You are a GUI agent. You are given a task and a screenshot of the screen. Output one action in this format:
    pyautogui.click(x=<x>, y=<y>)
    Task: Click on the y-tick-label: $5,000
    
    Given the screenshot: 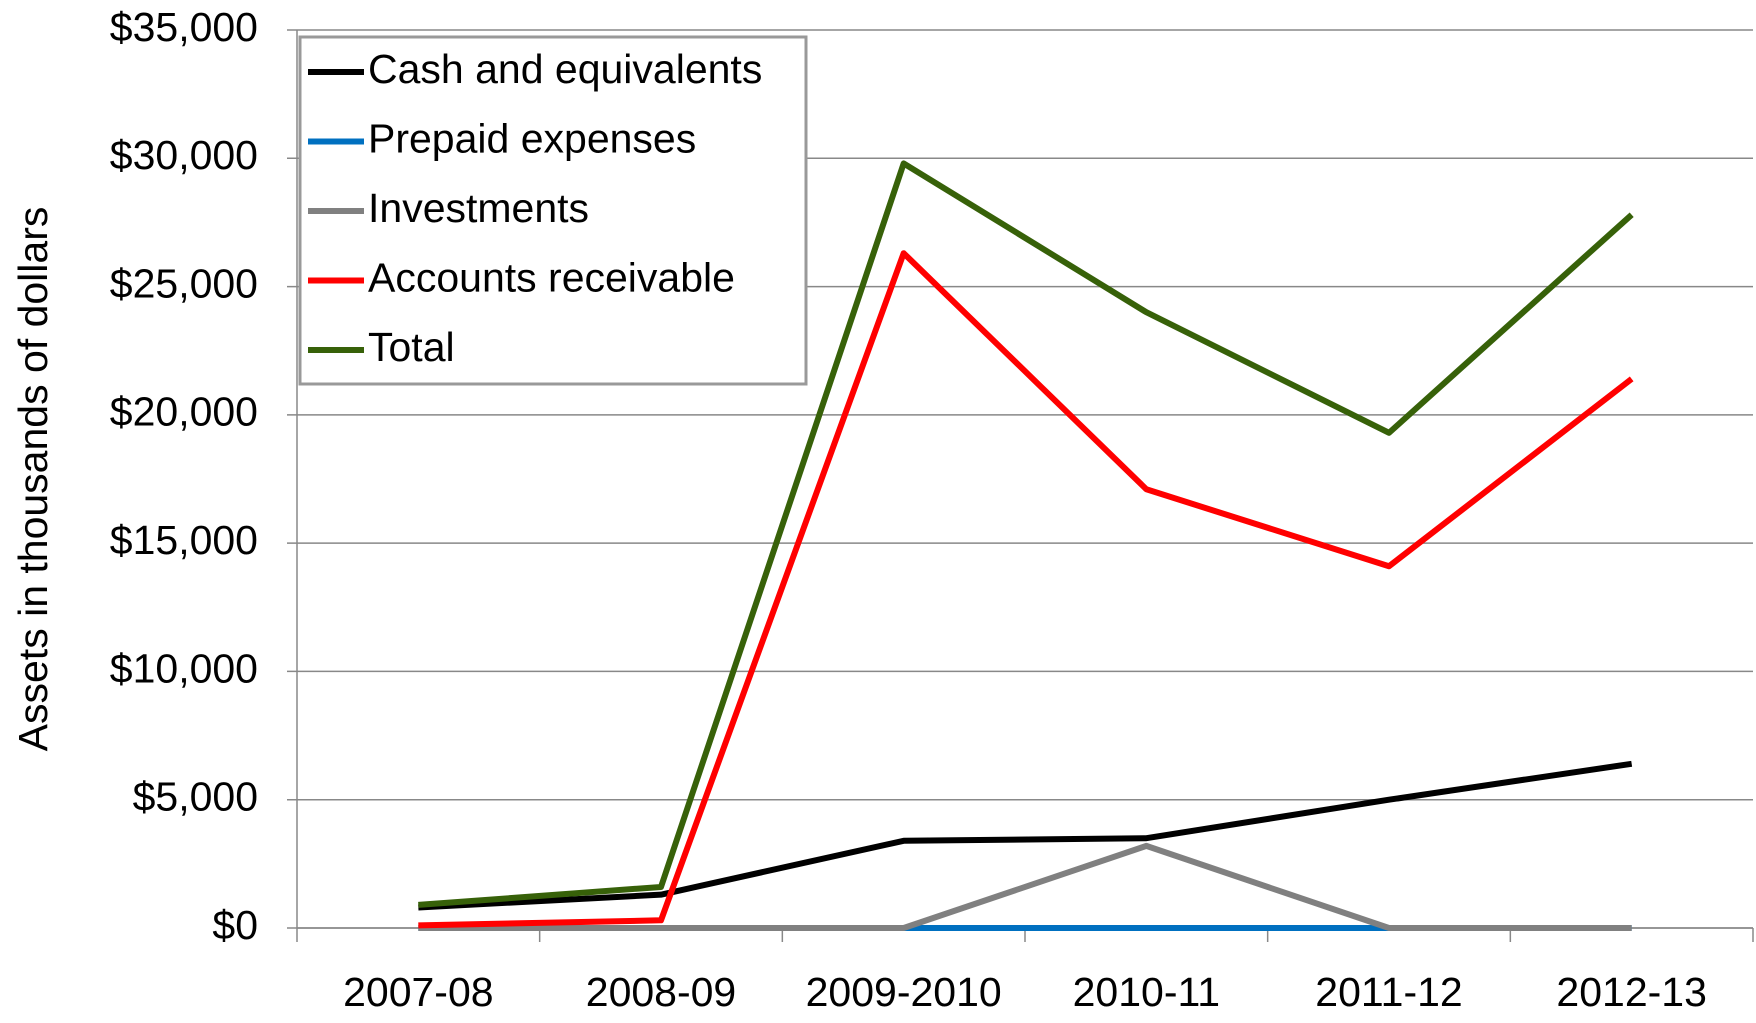 What is the action you would take?
    pyautogui.click(x=195, y=797)
    